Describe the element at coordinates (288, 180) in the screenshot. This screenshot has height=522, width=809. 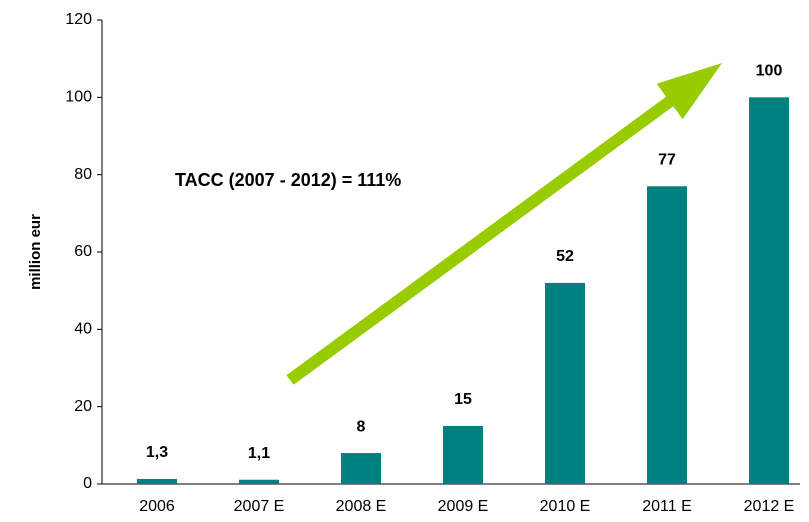
I see `annotation: TACC (2007 - 2012) = 111%` at that location.